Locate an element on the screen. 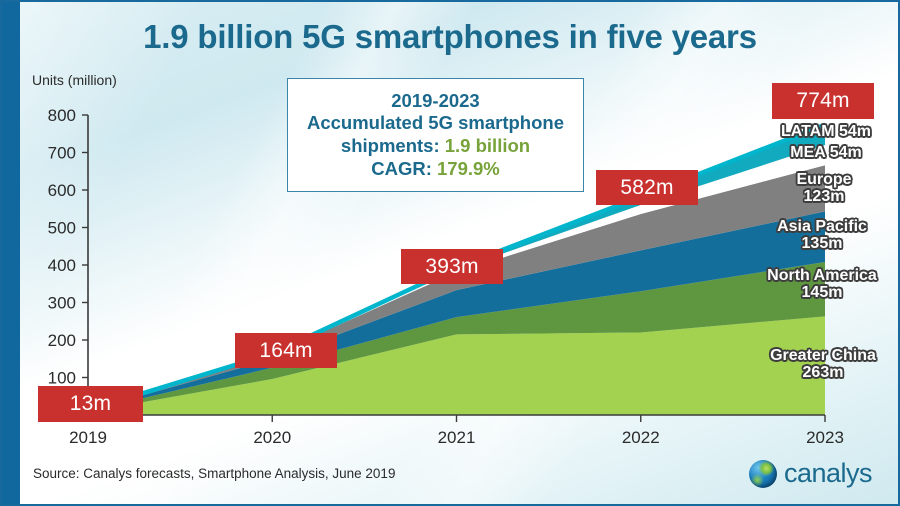  y-tick-label-500: 500 is located at coordinates (62, 228).